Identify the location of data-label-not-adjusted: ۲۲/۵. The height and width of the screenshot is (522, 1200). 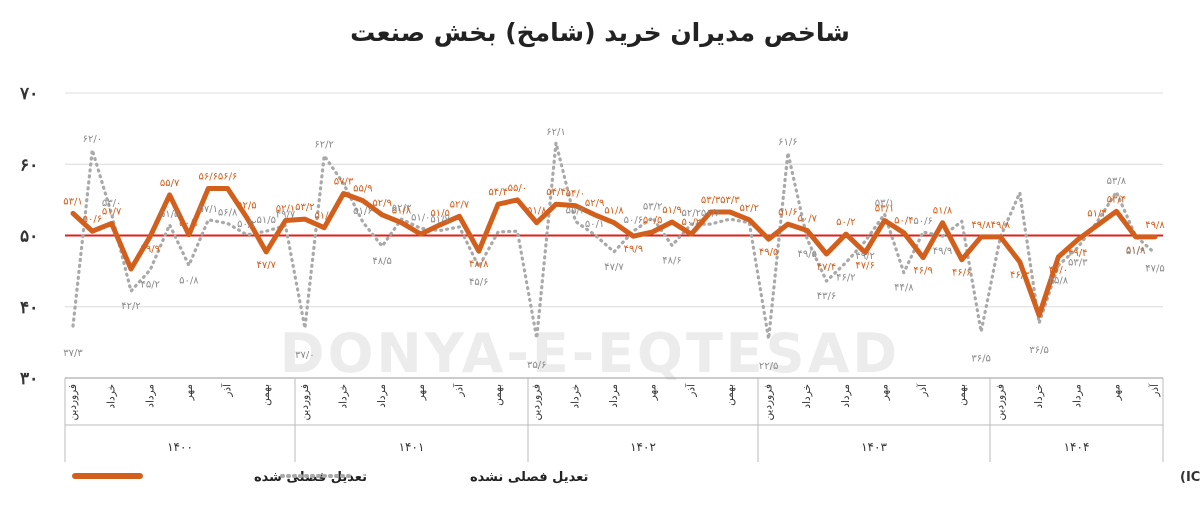
(768, 366).